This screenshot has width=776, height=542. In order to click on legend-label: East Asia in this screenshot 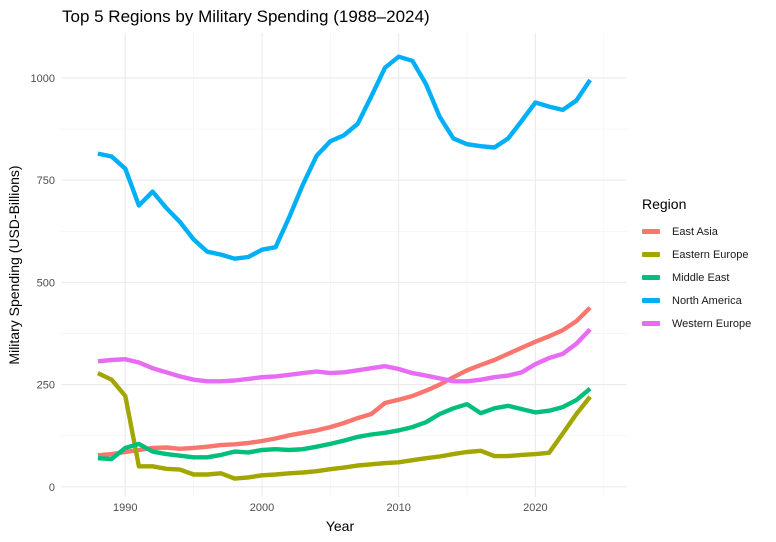, I will do `click(695, 231)`.